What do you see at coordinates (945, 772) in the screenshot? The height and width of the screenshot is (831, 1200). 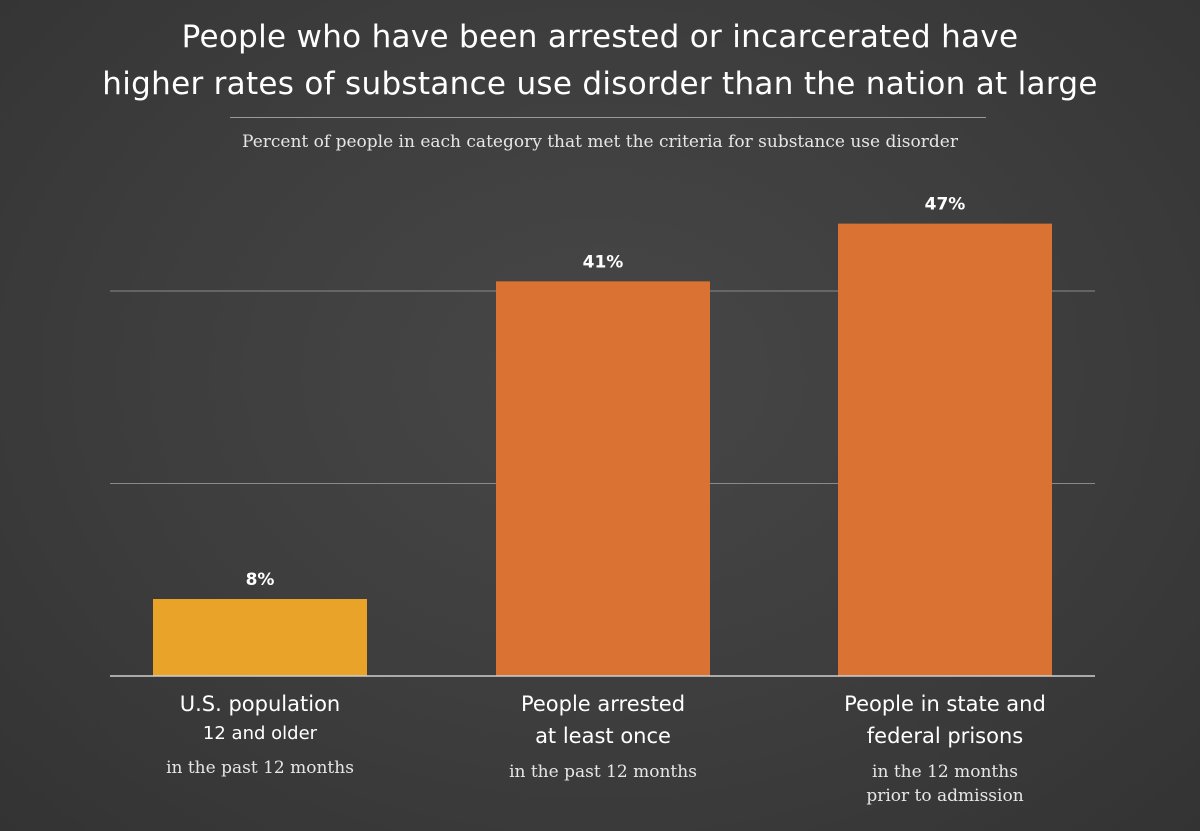 I see `category-note-line-1: in the 12 months` at bounding box center [945, 772].